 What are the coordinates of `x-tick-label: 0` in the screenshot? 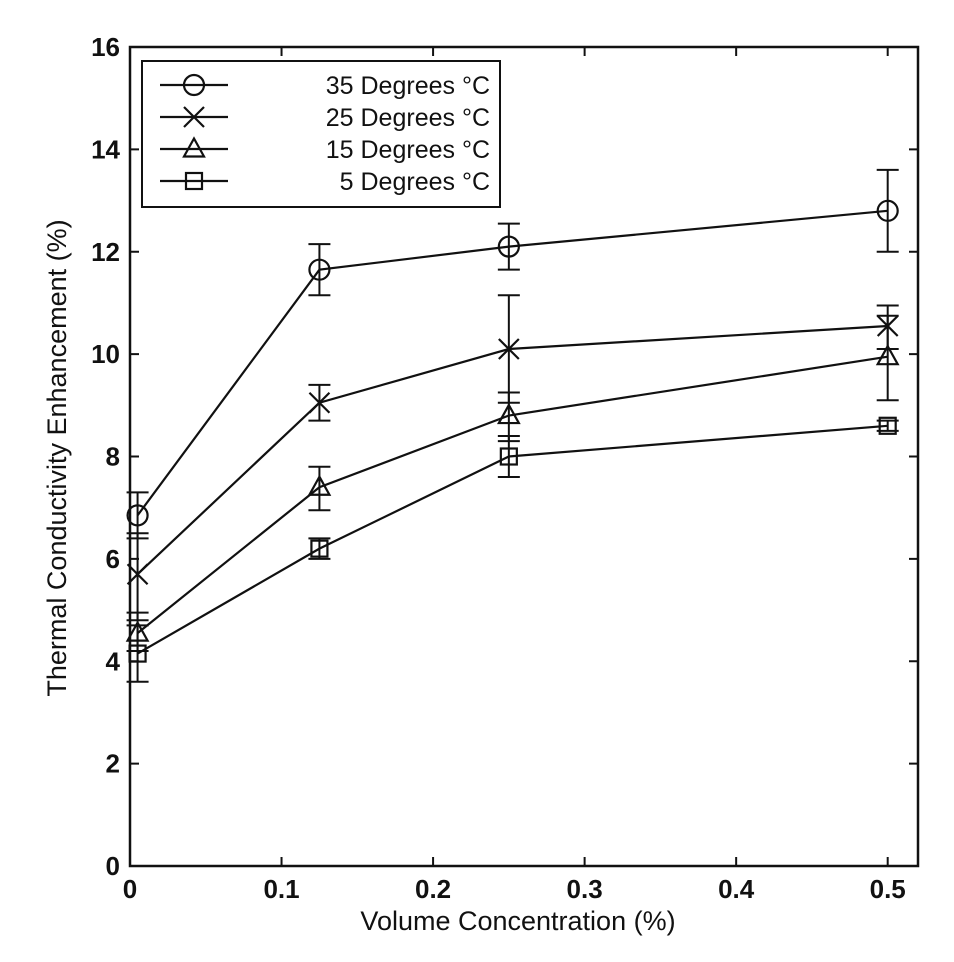 It's located at (130, 889).